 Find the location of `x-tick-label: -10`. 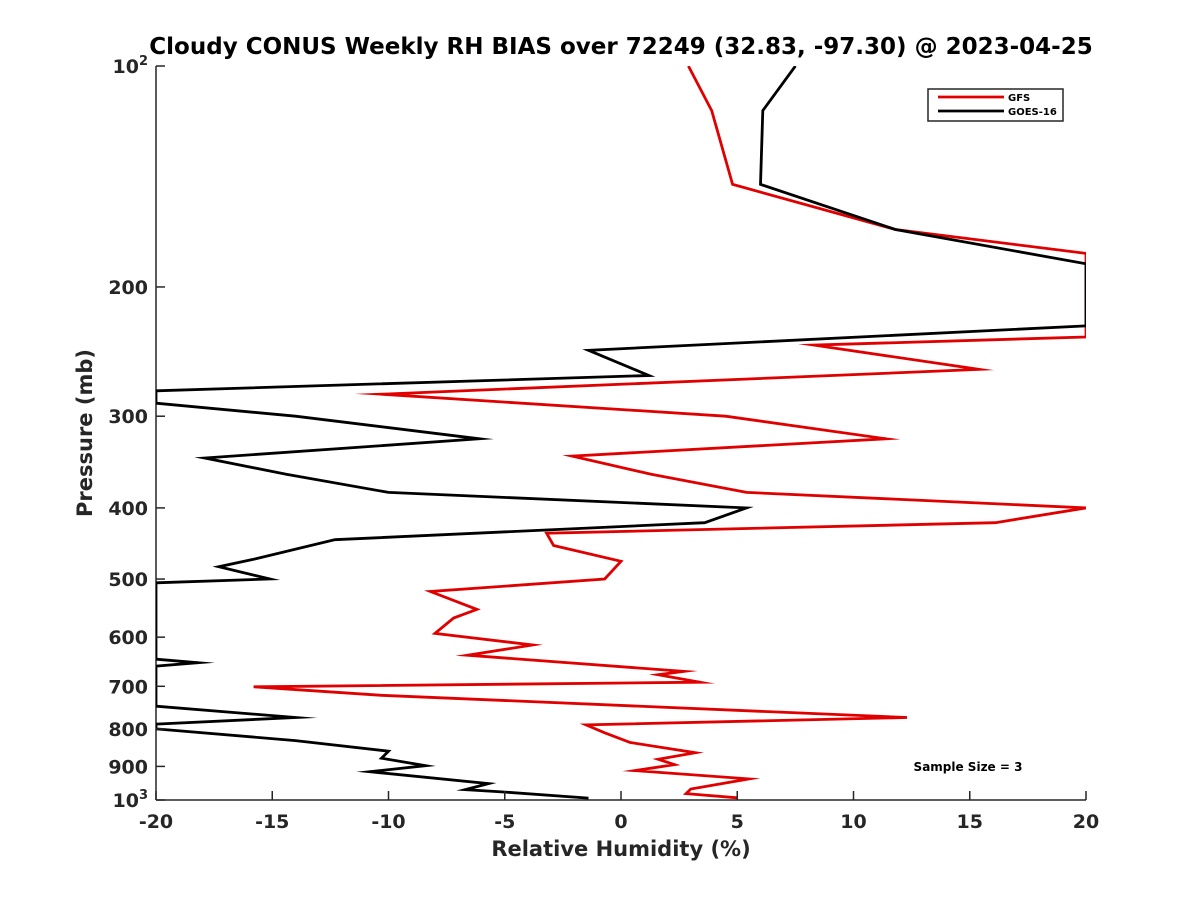

x-tick-label: -10 is located at coordinates (388, 822).